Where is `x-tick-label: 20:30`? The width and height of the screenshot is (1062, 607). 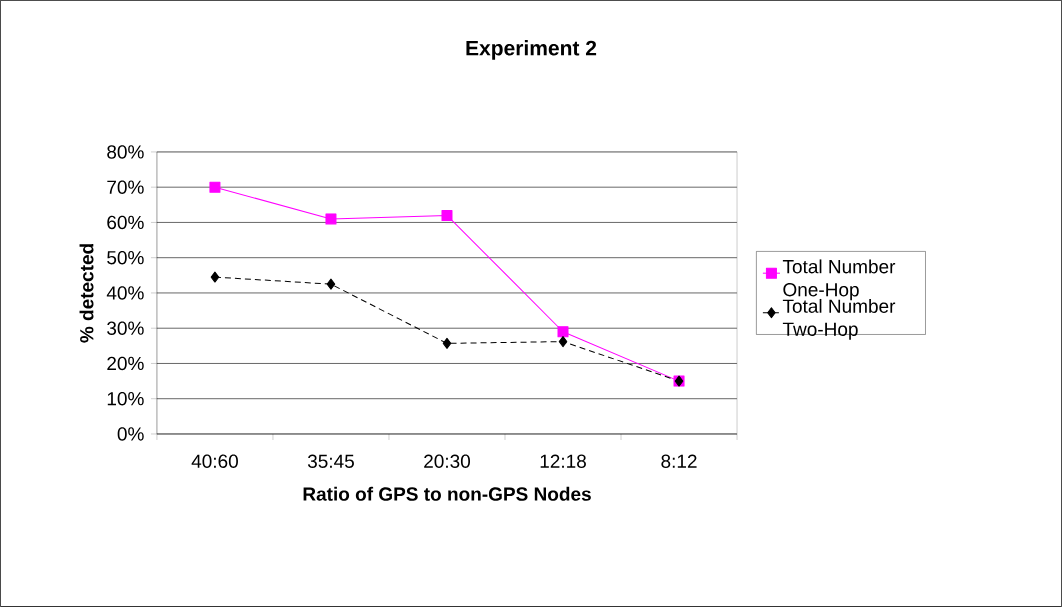
x-tick-label: 20:30 is located at coordinates (447, 461).